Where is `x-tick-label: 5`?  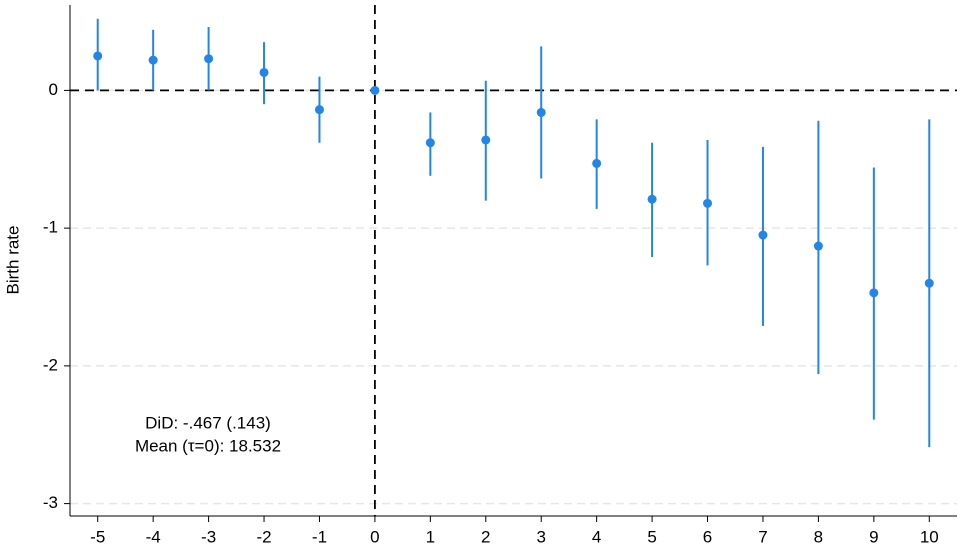 x-tick-label: 5 is located at coordinates (651, 536).